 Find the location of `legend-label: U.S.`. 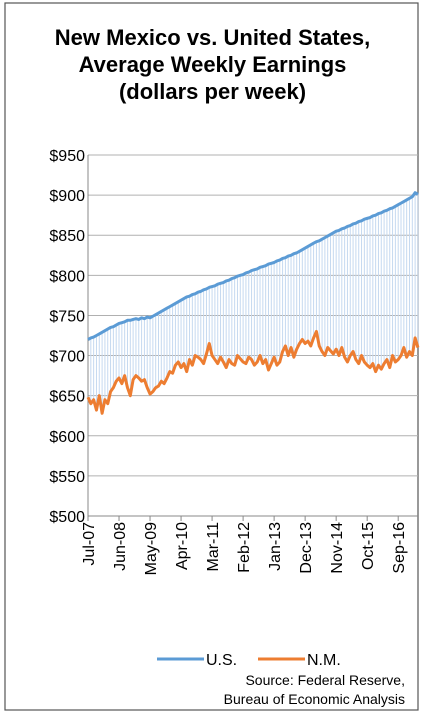

legend-label: U.S. is located at coordinates (221, 660).